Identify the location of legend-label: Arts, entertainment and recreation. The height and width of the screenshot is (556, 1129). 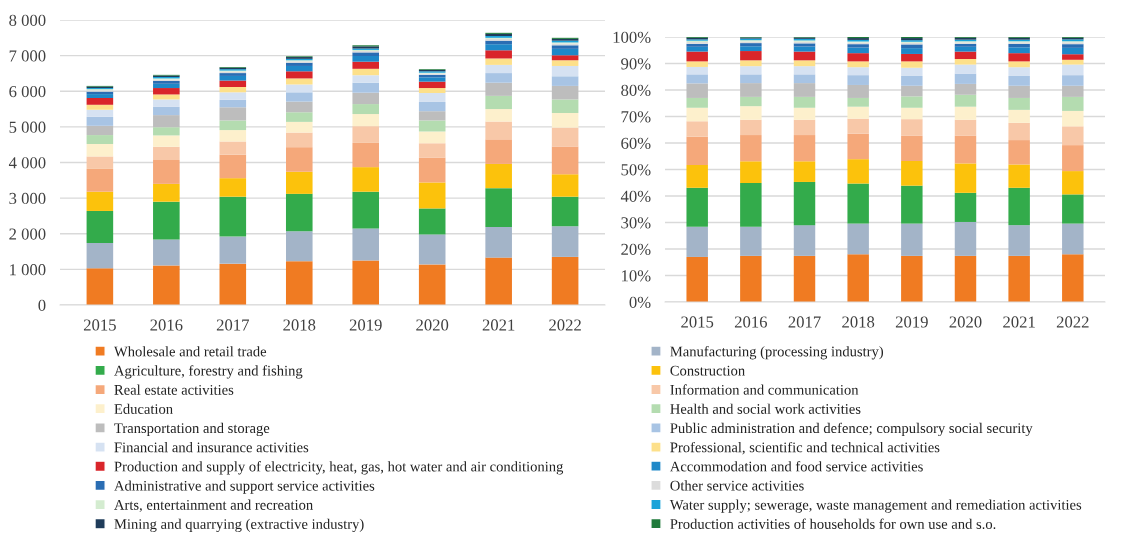
(213, 505).